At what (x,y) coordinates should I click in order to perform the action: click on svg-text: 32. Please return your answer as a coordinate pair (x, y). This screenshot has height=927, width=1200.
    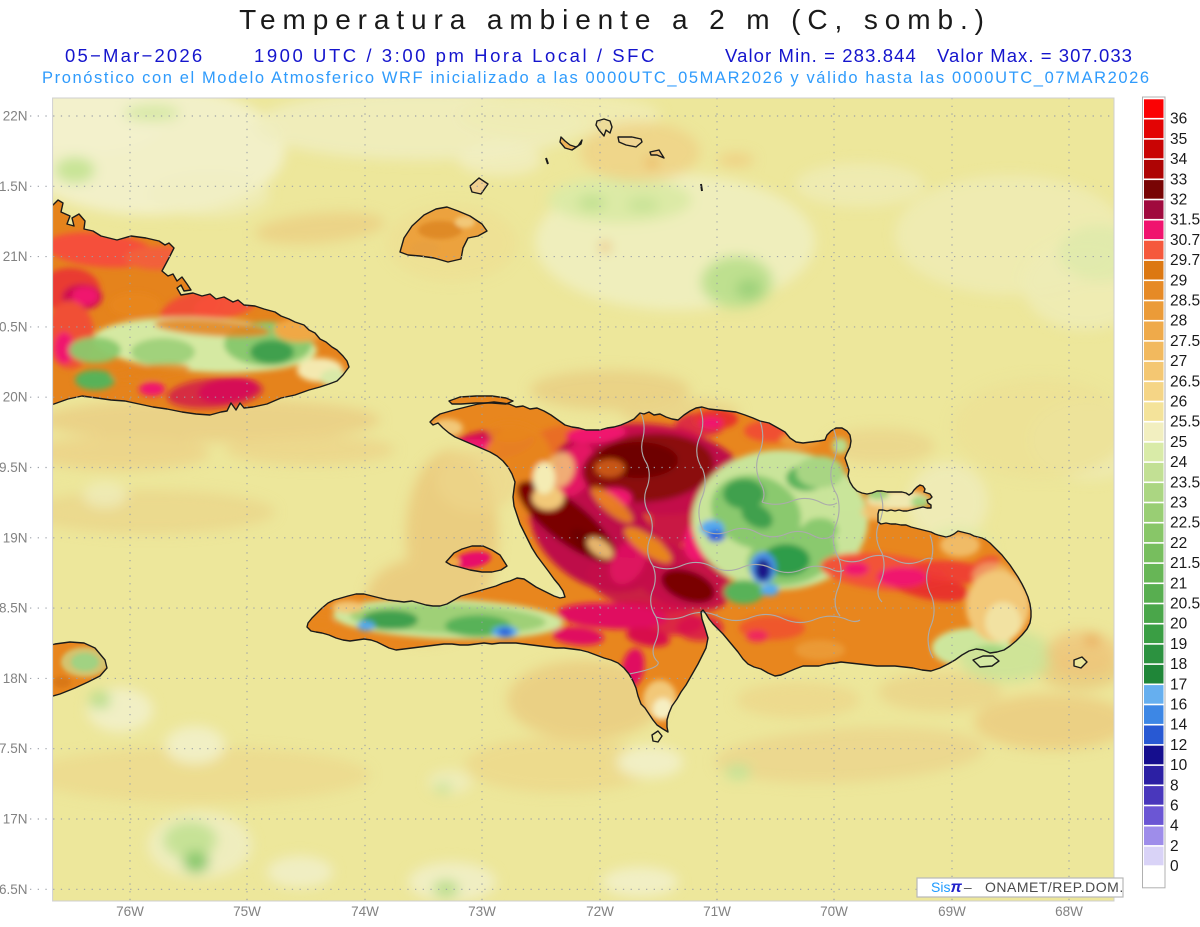
    Looking at the image, I should click on (1178, 200).